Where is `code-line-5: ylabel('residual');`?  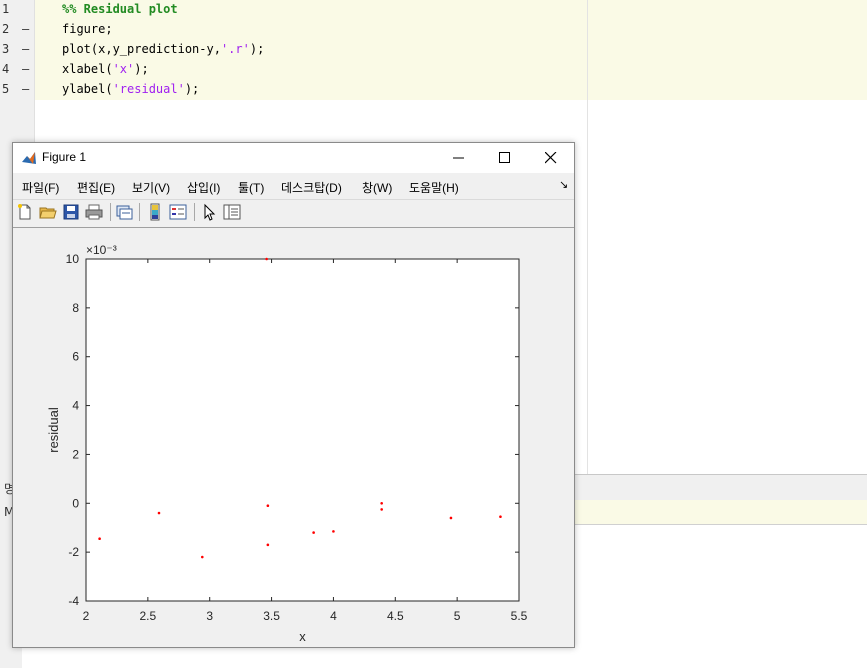 code-line-5: ylabel('residual'); is located at coordinates (130, 89).